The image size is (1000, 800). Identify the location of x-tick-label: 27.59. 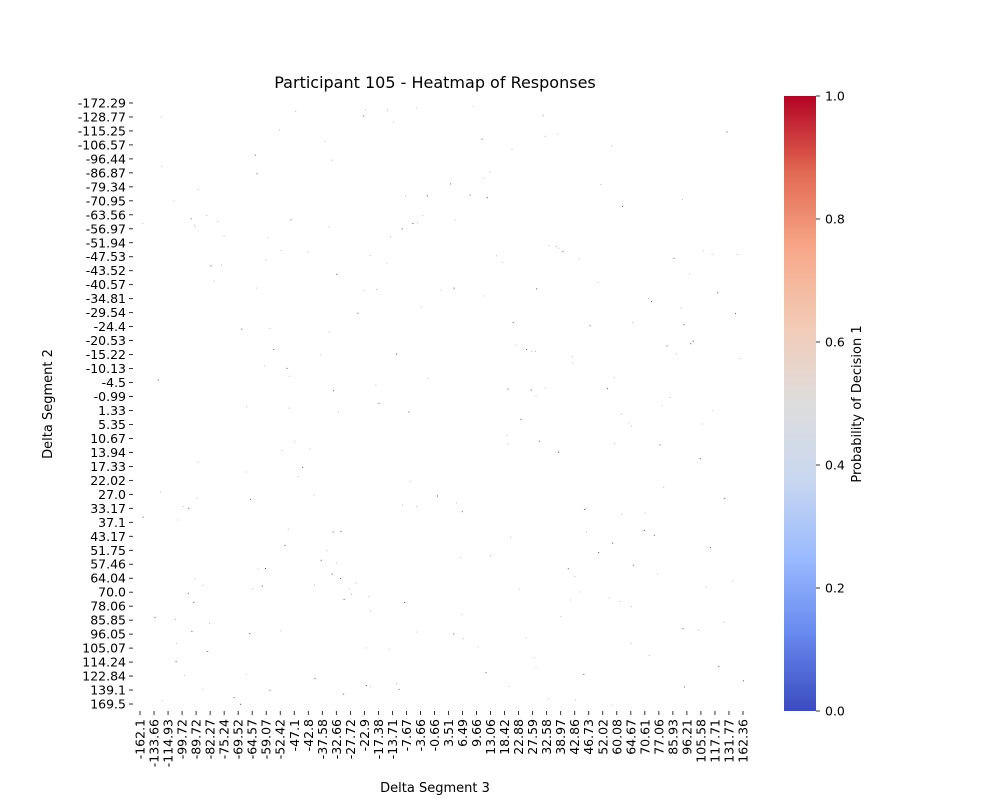
(532, 737).